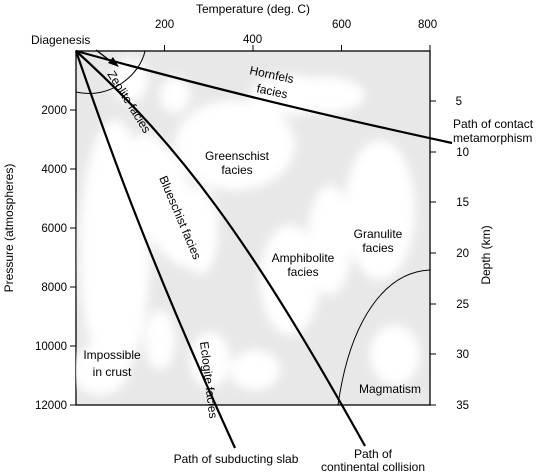  I want to click on amphibolite-label-line2: facies, so click(302, 272).